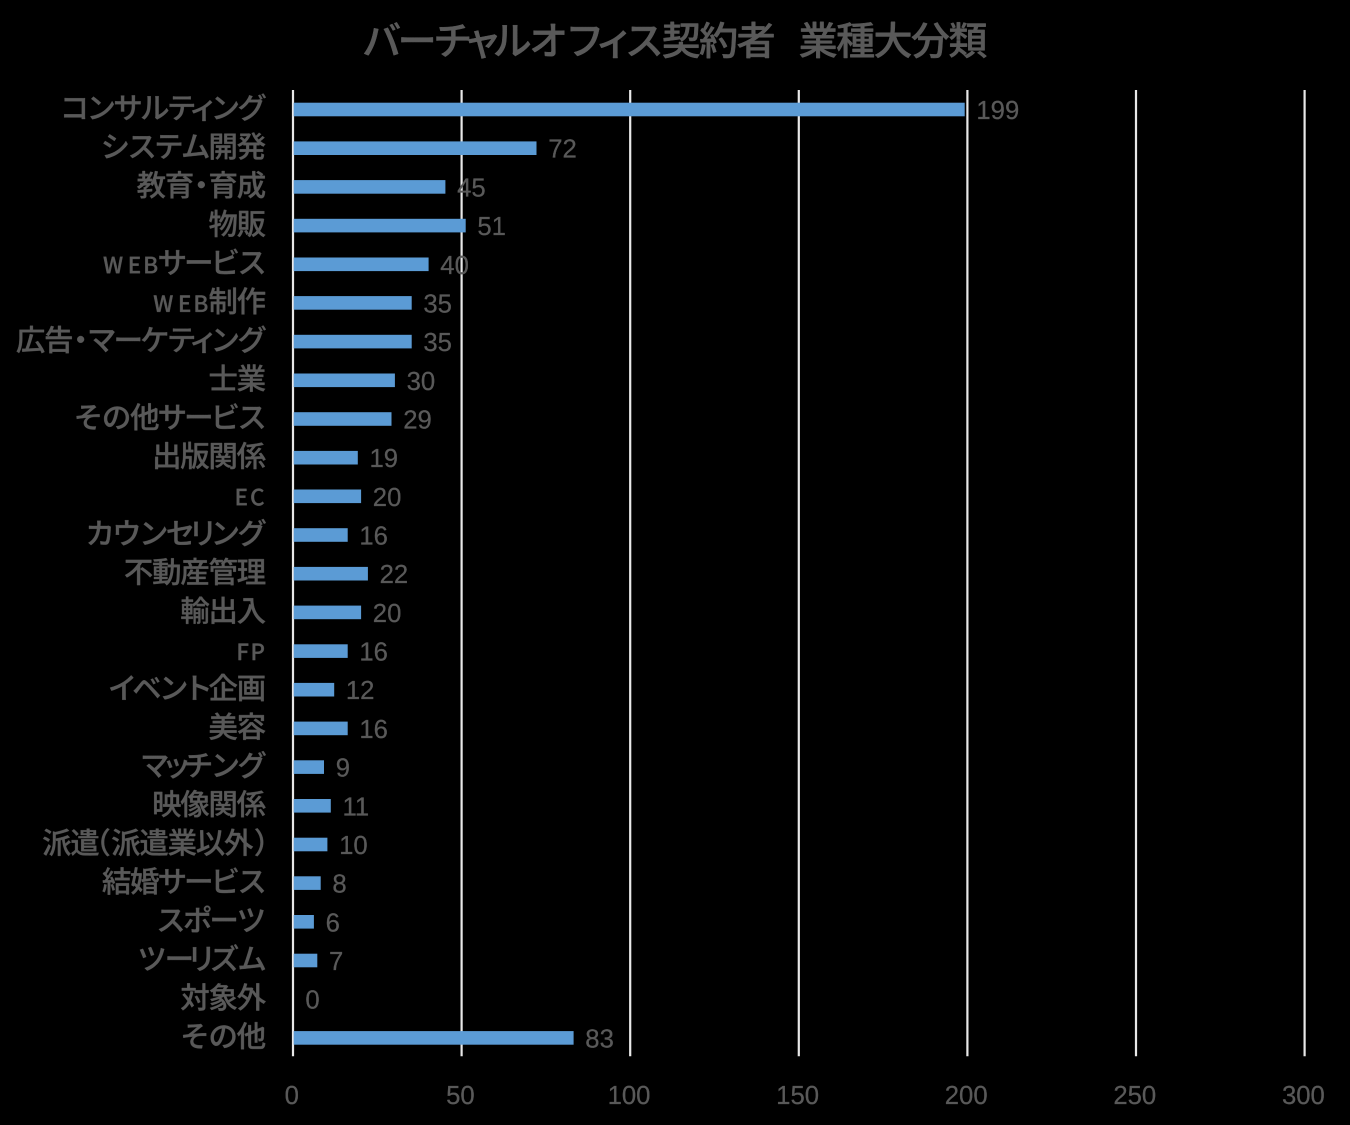 The width and height of the screenshot is (1350, 1125). I want to click on svg-text: 12, so click(360, 691).